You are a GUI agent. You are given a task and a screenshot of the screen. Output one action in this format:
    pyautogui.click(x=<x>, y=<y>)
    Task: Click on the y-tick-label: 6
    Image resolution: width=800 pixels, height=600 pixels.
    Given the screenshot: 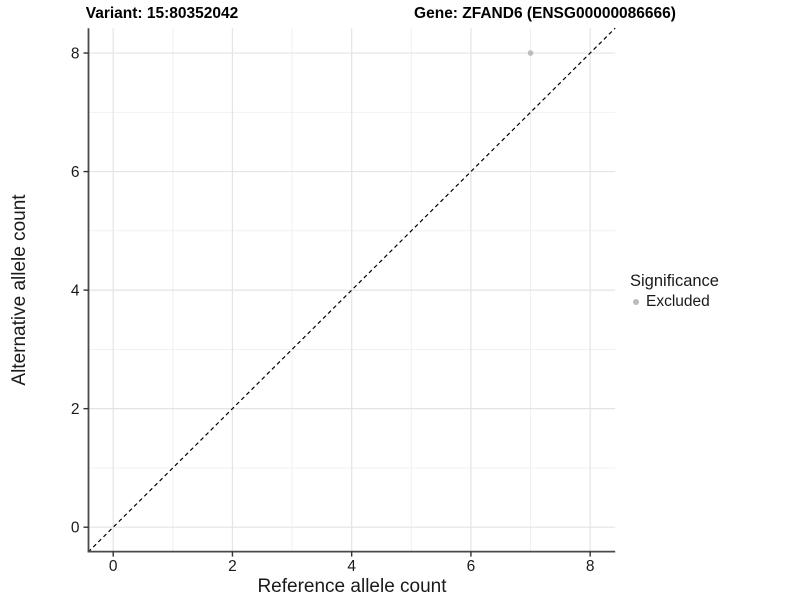 What is the action you would take?
    pyautogui.click(x=75, y=172)
    